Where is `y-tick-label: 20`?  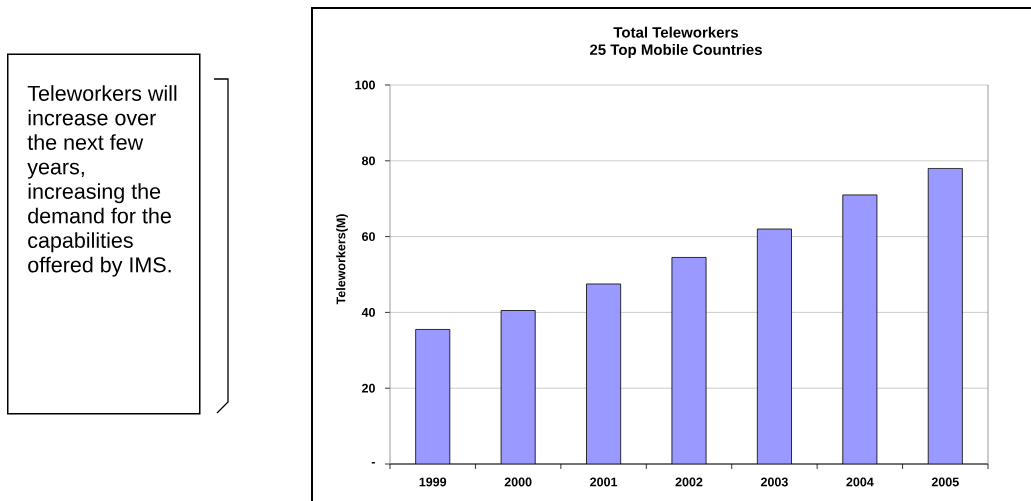 y-tick-label: 20 is located at coordinates (368, 388).